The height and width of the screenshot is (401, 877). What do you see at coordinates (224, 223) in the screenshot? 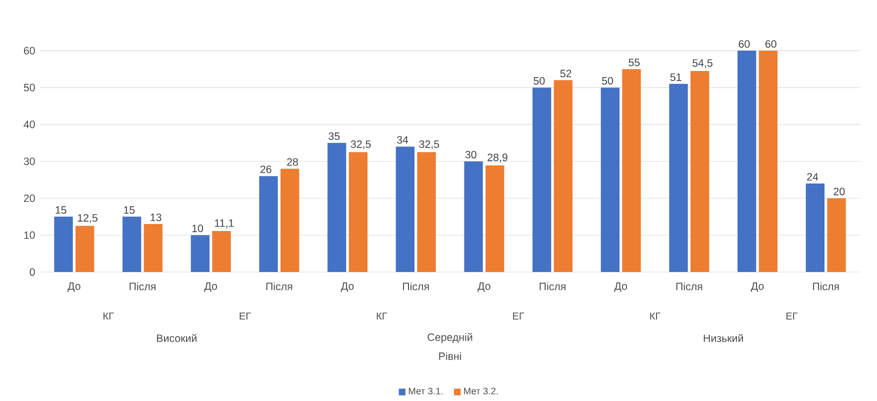
I see `data-label: 11,1` at bounding box center [224, 223].